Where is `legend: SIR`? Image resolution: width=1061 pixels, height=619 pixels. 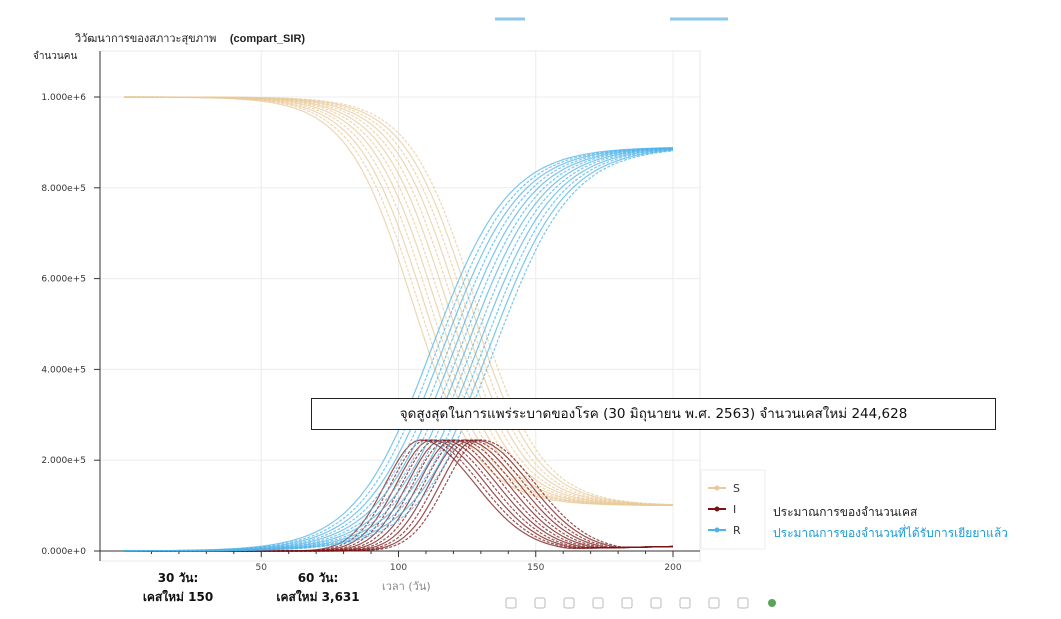 legend: SIR is located at coordinates (733, 509).